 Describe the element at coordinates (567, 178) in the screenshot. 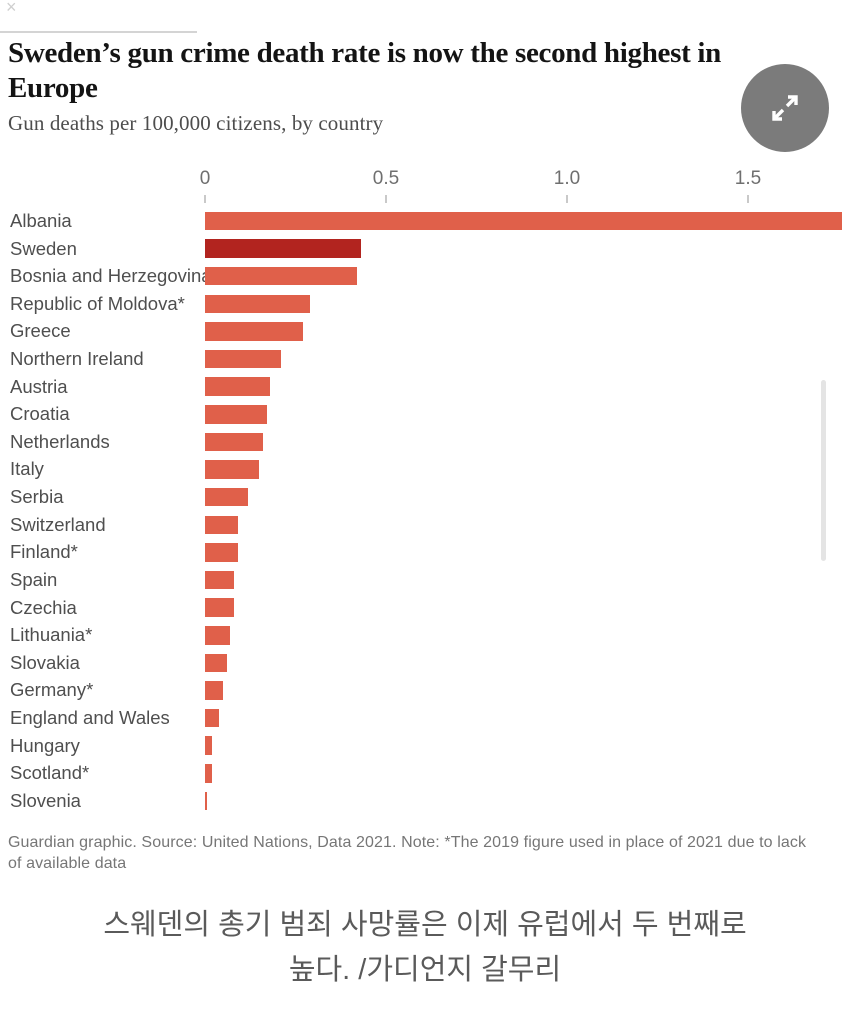

I see `x-axis-tick-label: 1.0` at that location.